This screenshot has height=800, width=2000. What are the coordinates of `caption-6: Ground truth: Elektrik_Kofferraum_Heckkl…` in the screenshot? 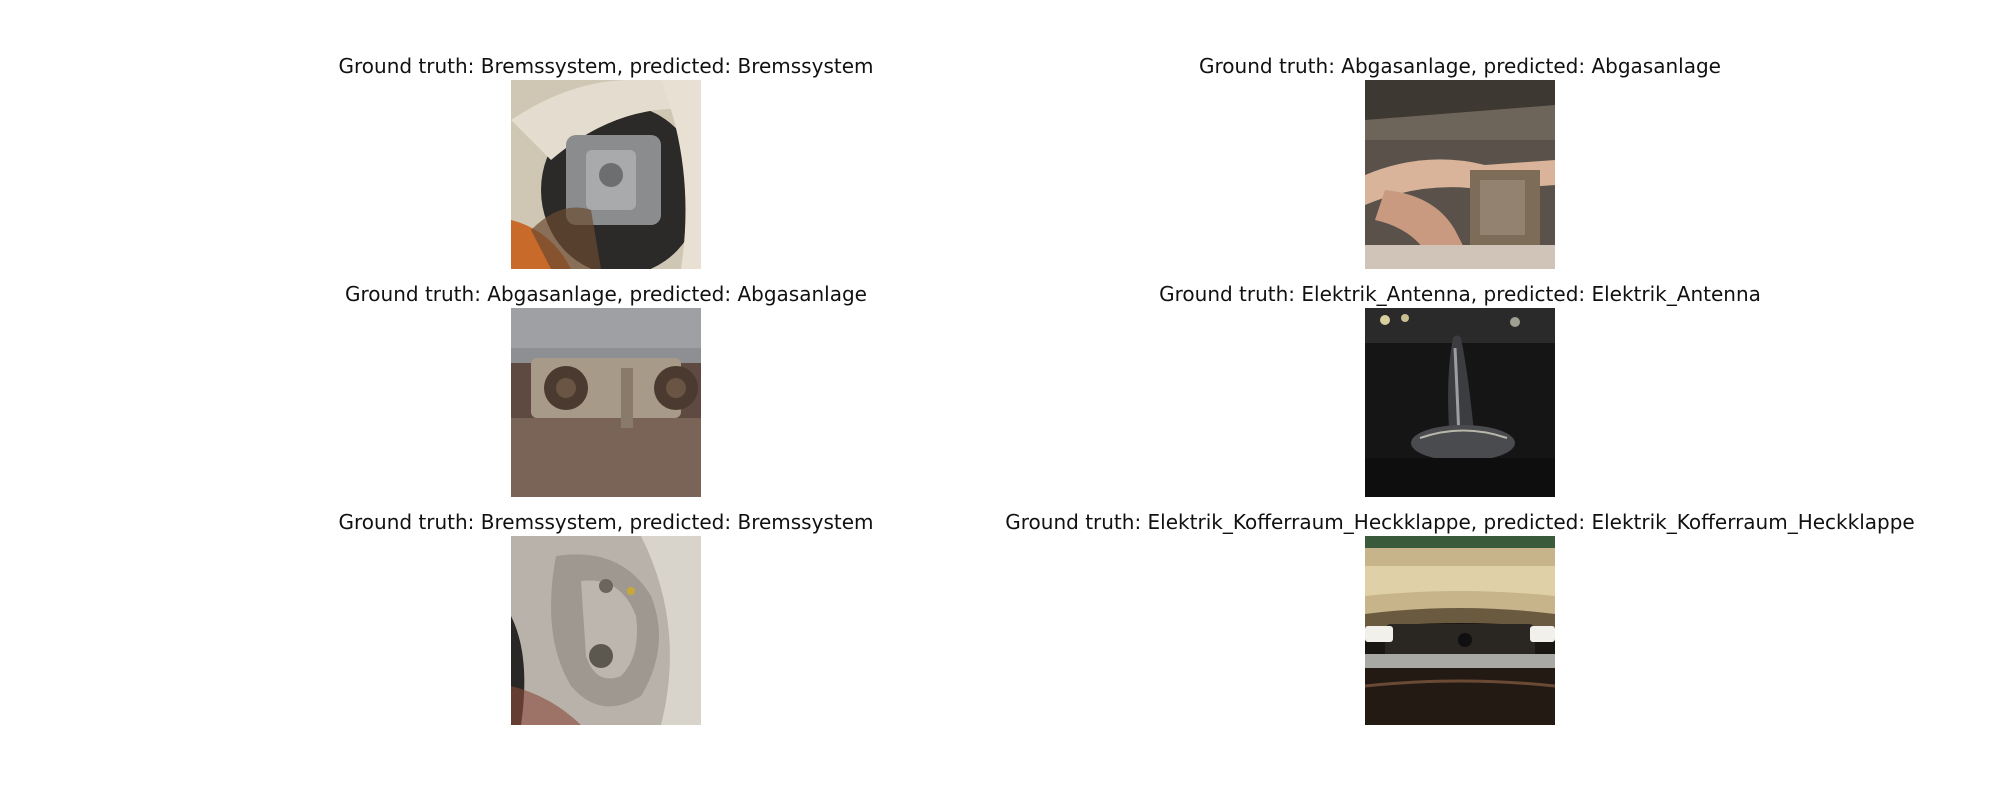 It's located at (1460, 522).